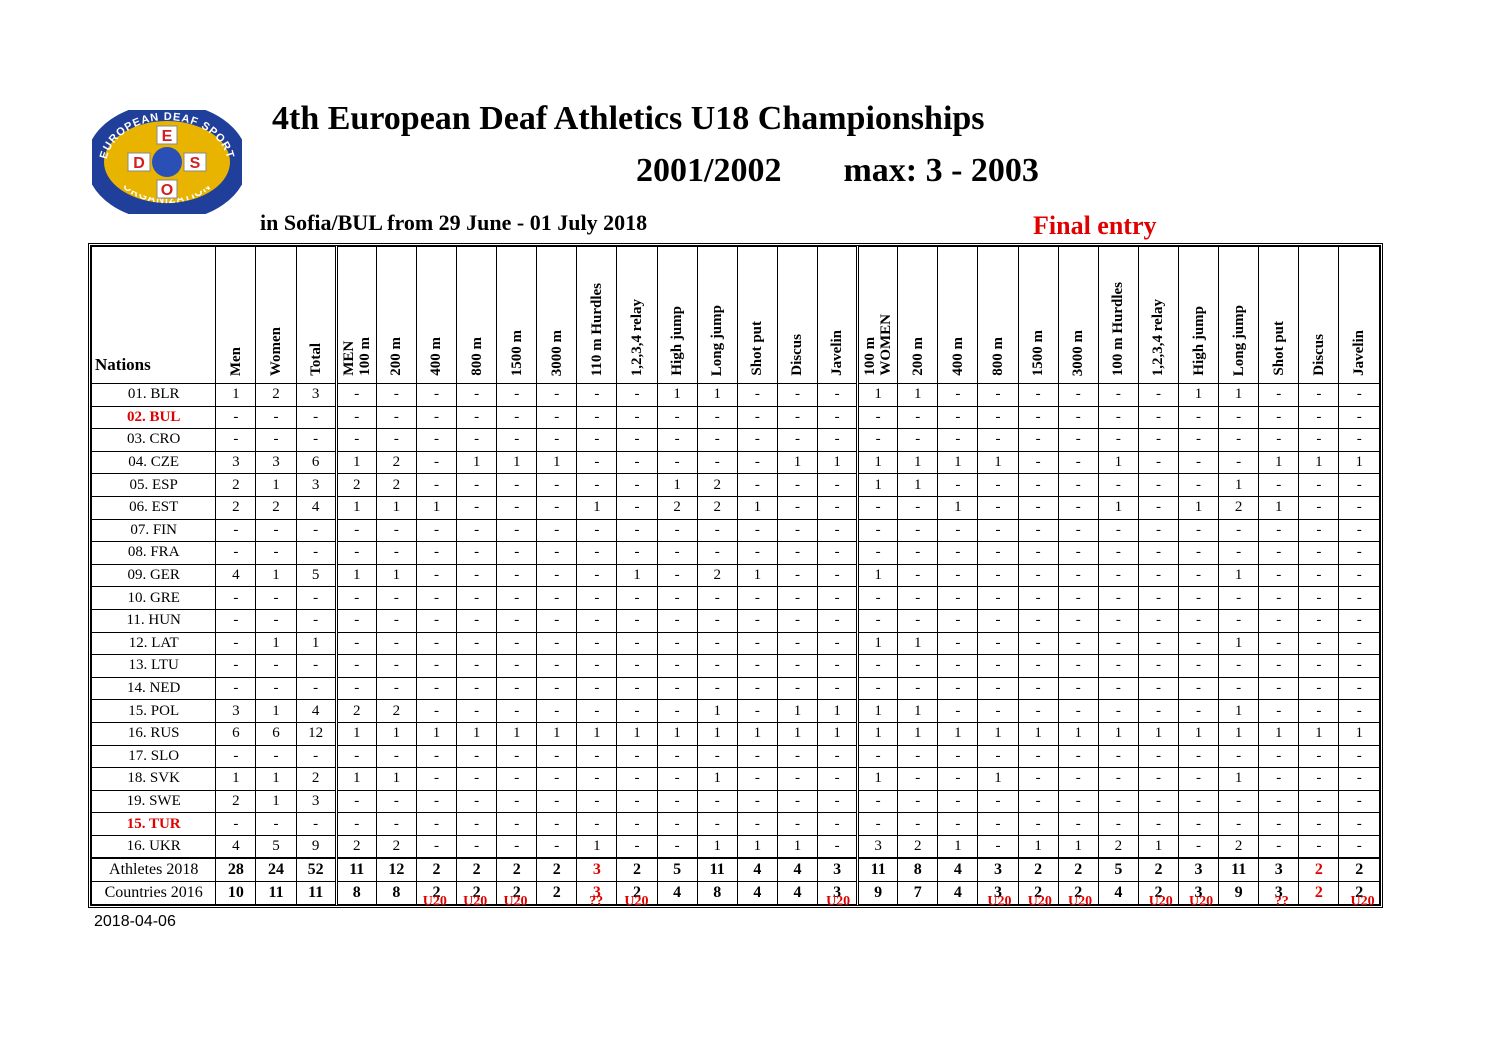  Describe the element at coordinates (1039, 901) in the screenshot. I see `note-cell: U20` at that location.